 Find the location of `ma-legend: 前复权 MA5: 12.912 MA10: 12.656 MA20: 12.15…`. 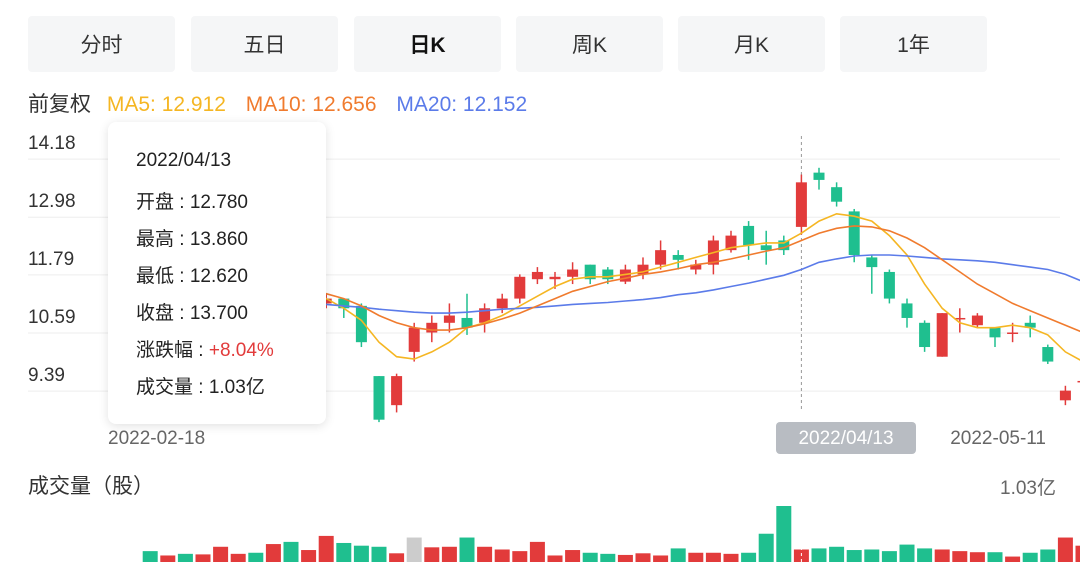

ma-legend: 前复权 MA5: 12.912 MA10: 12.656 MA20: 12.15… is located at coordinates (284, 103).